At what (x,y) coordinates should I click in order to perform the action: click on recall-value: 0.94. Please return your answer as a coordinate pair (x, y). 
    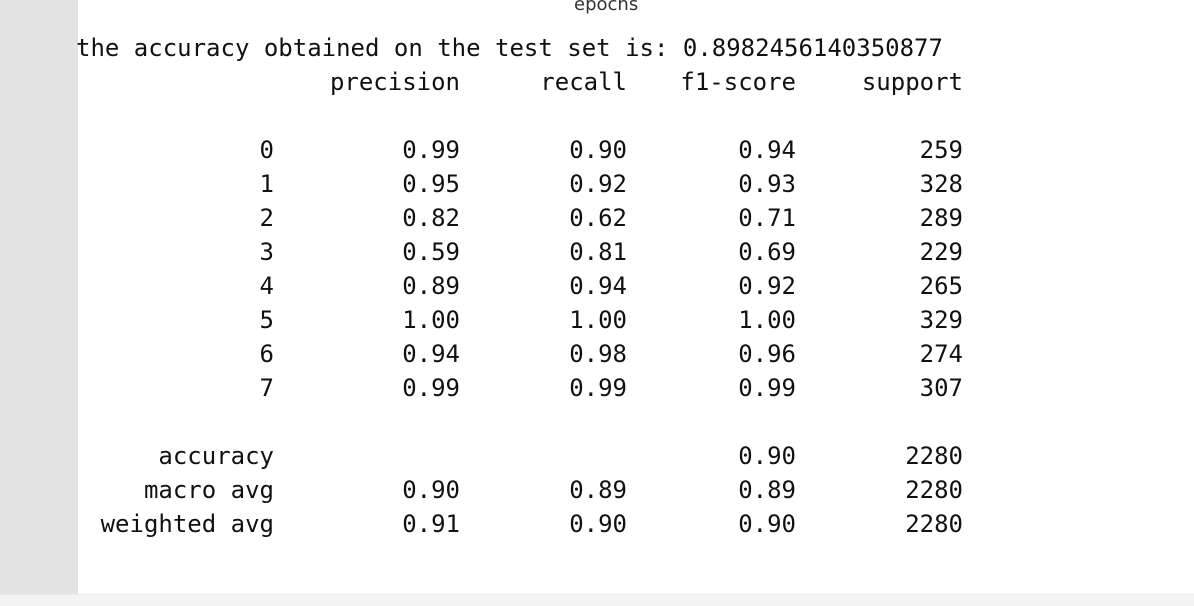
    Looking at the image, I should click on (598, 286).